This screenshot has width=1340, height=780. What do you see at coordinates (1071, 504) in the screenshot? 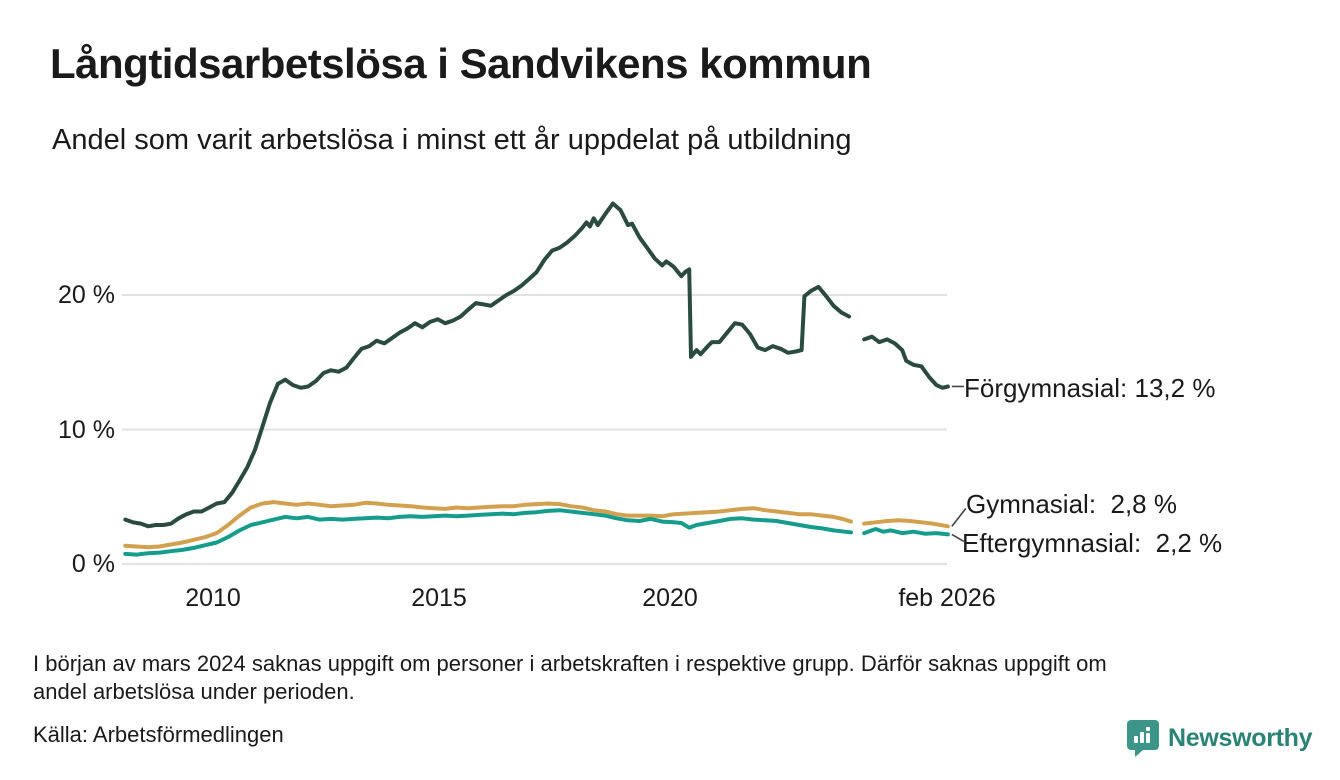
I see `series-label-gymnasial: Gymnasial: 2,8 %` at bounding box center [1071, 504].